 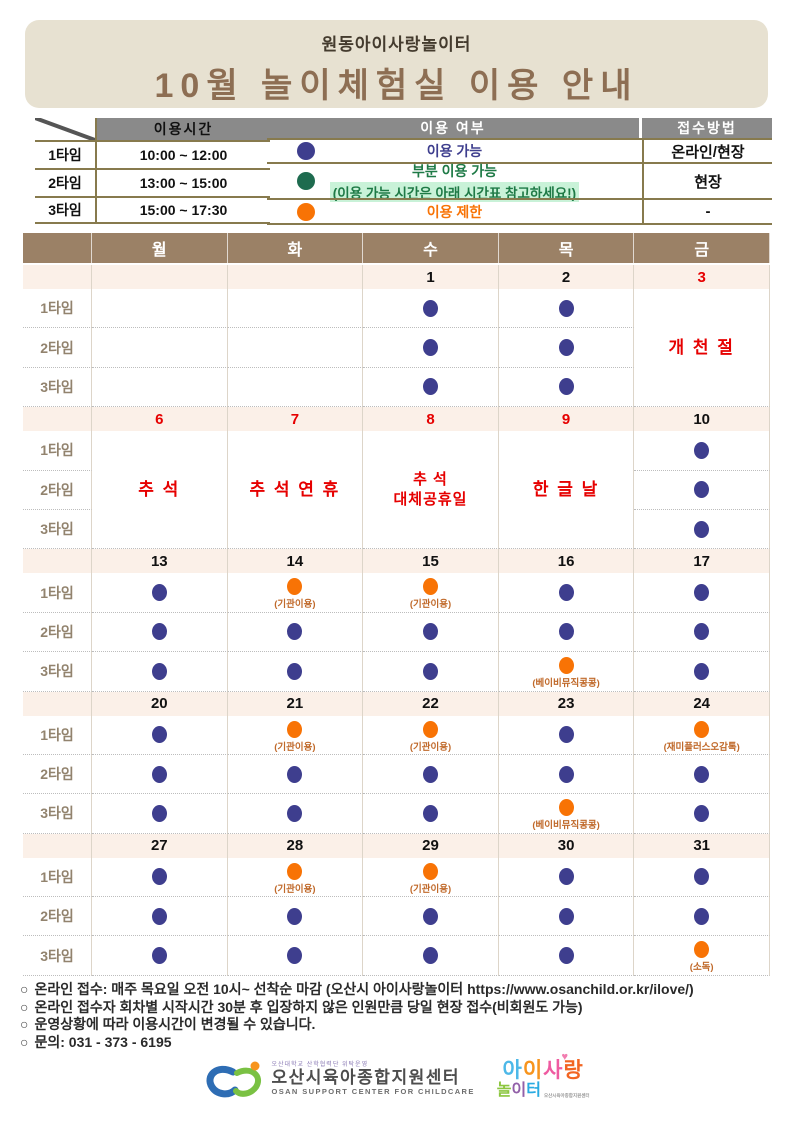 What do you see at coordinates (431, 561) in the screenshot?
I see `date-cell: 15` at bounding box center [431, 561].